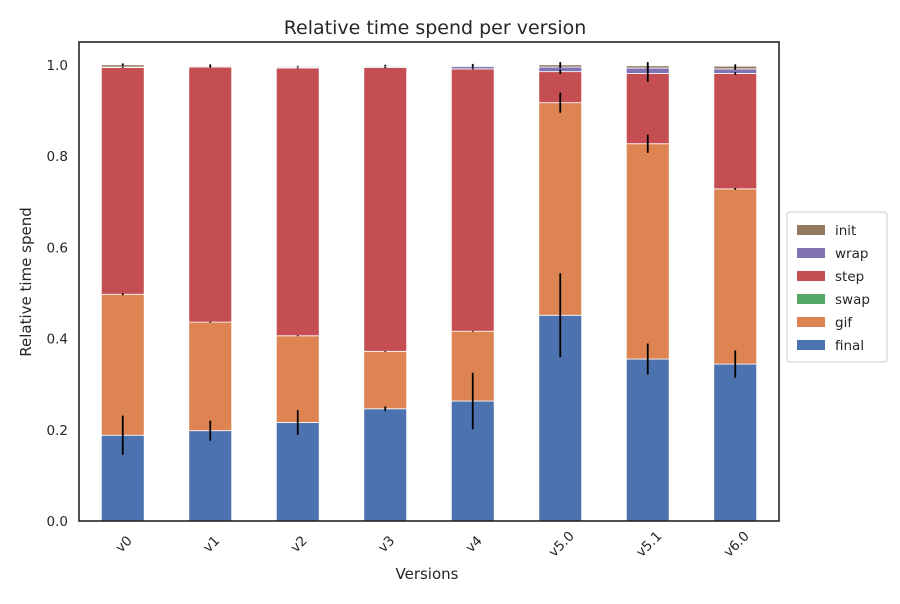  Describe the element at coordinates (849, 346) in the screenshot. I see `legend-label-final: final` at that location.